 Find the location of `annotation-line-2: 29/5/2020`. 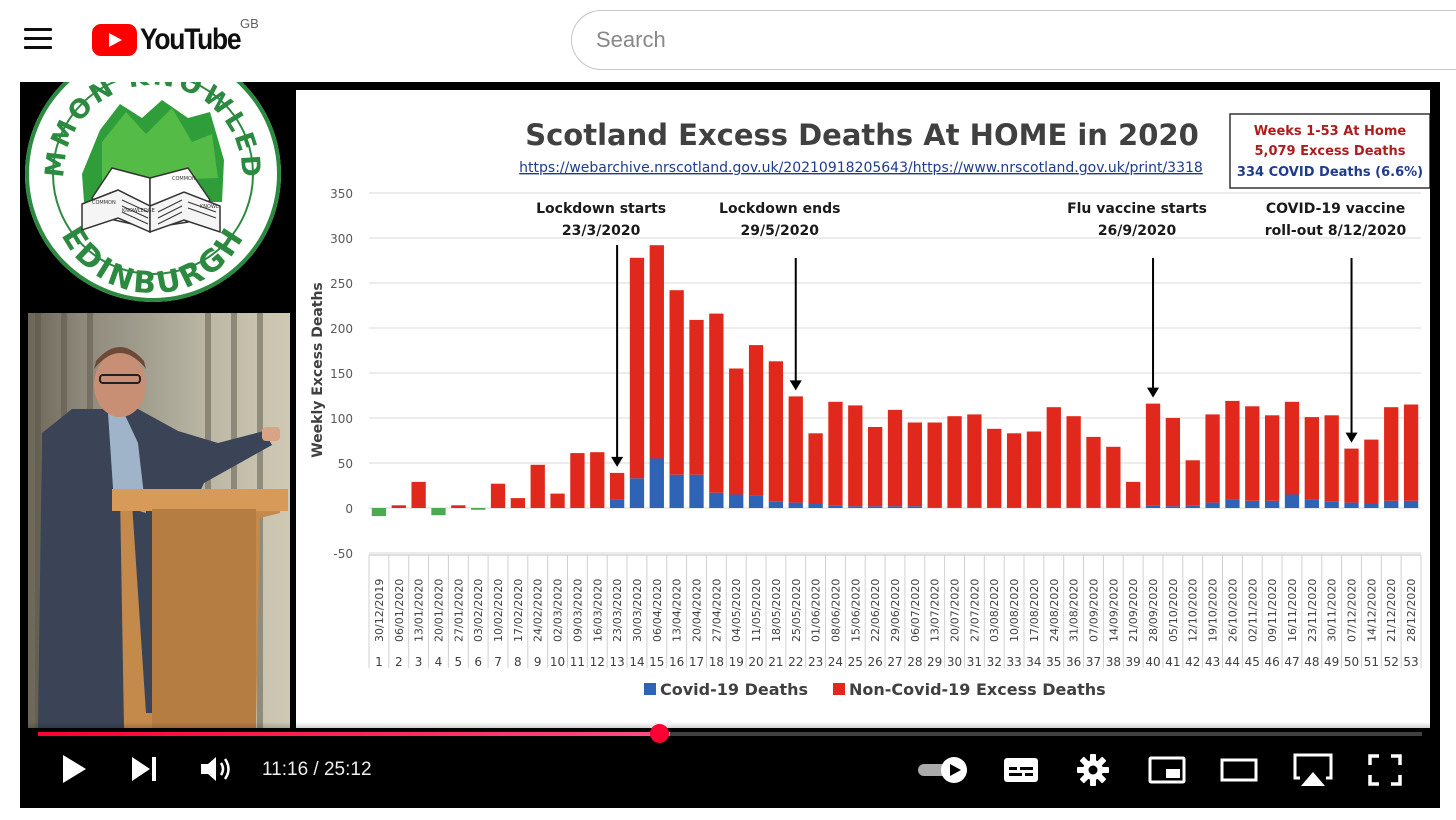

annotation-line-2: 29/5/2020 is located at coordinates (780, 231).